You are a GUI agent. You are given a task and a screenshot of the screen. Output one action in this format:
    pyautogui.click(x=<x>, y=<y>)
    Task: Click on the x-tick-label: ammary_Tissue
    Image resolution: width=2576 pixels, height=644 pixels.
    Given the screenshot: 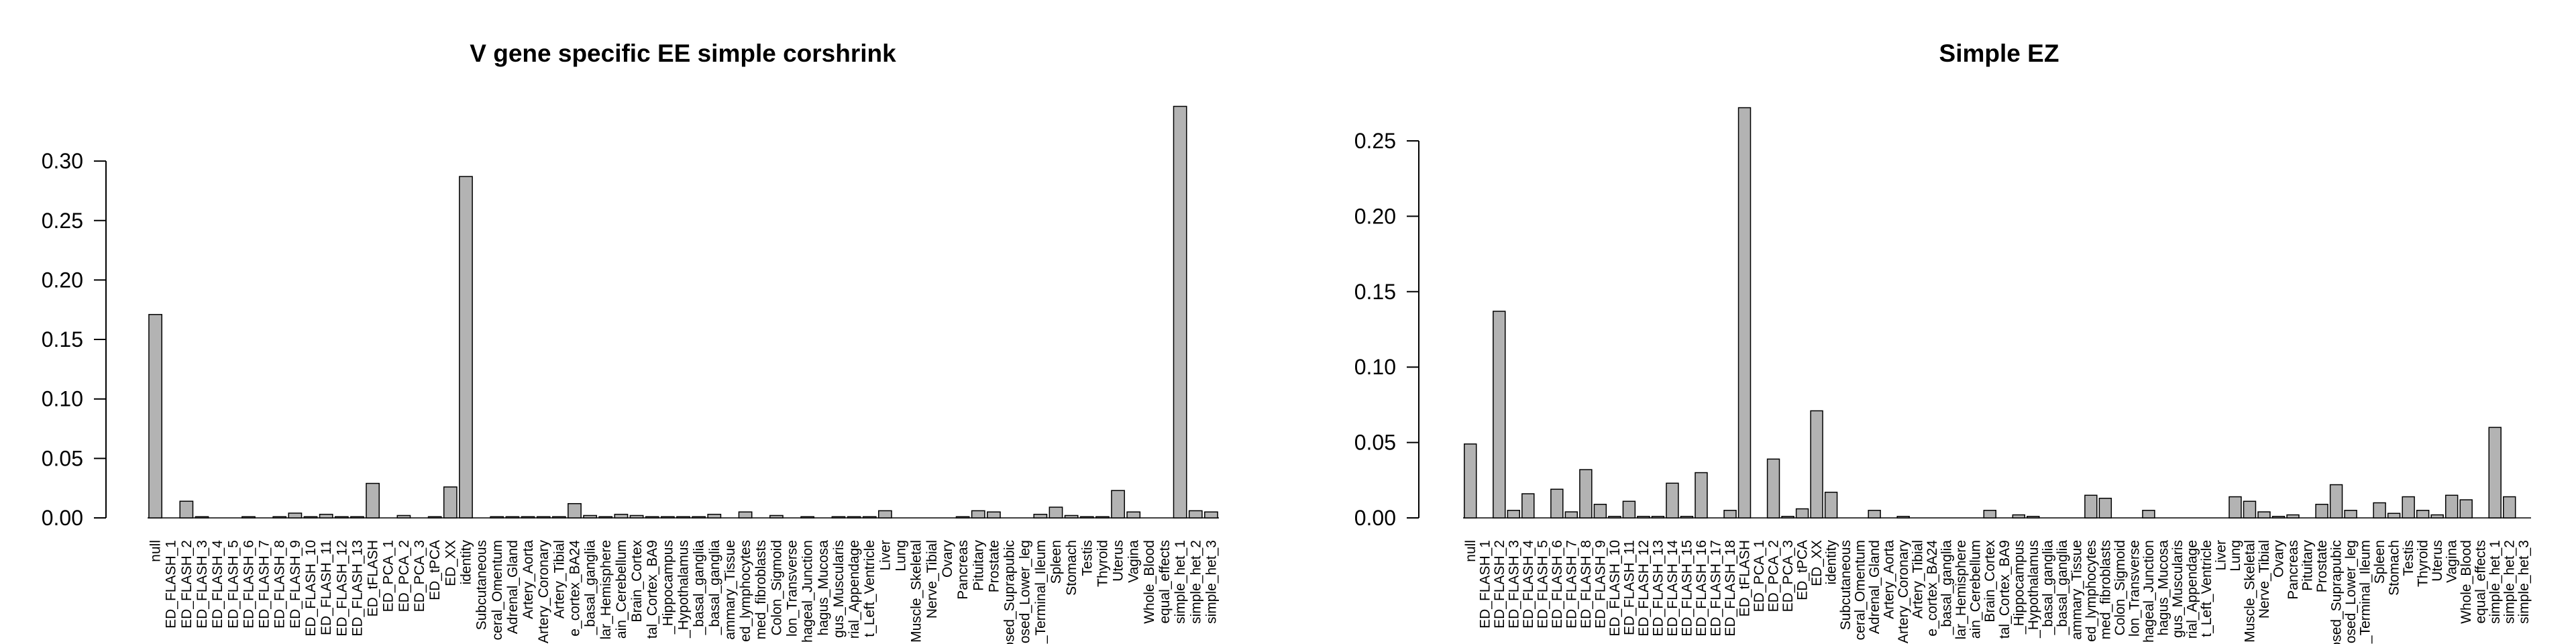 What is the action you would take?
    pyautogui.click(x=2076, y=590)
    